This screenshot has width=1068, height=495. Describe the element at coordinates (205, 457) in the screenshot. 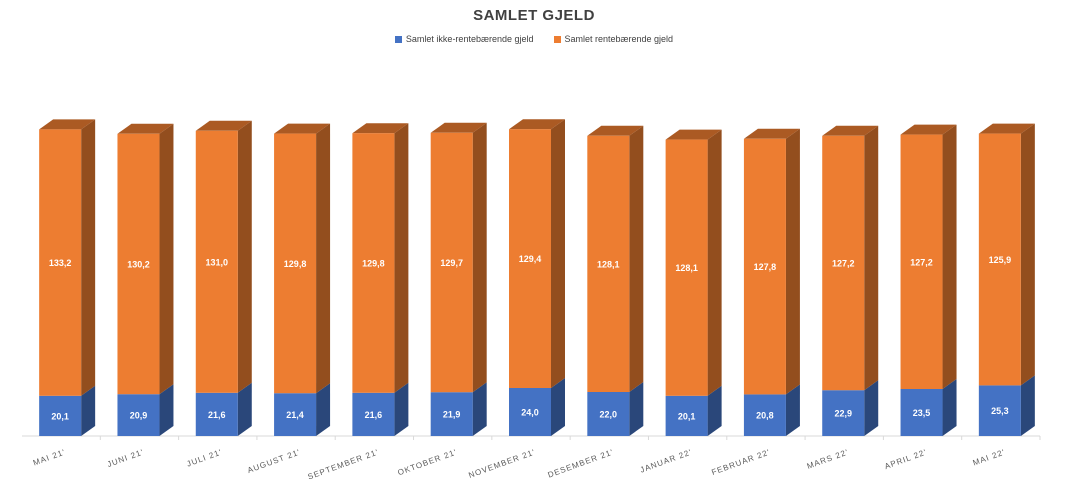

I see `x-tick-label-2: JULI 21'` at that location.